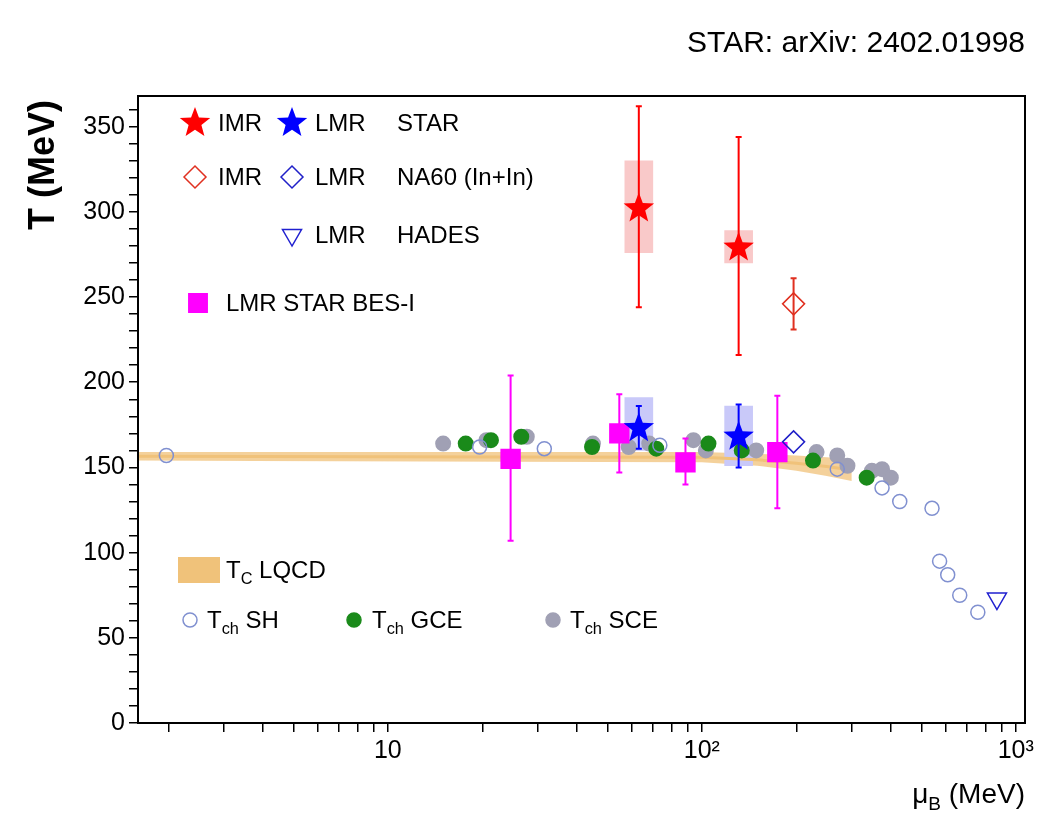  I want to click on legend-label: LMR STAR BES-I, so click(320, 302).